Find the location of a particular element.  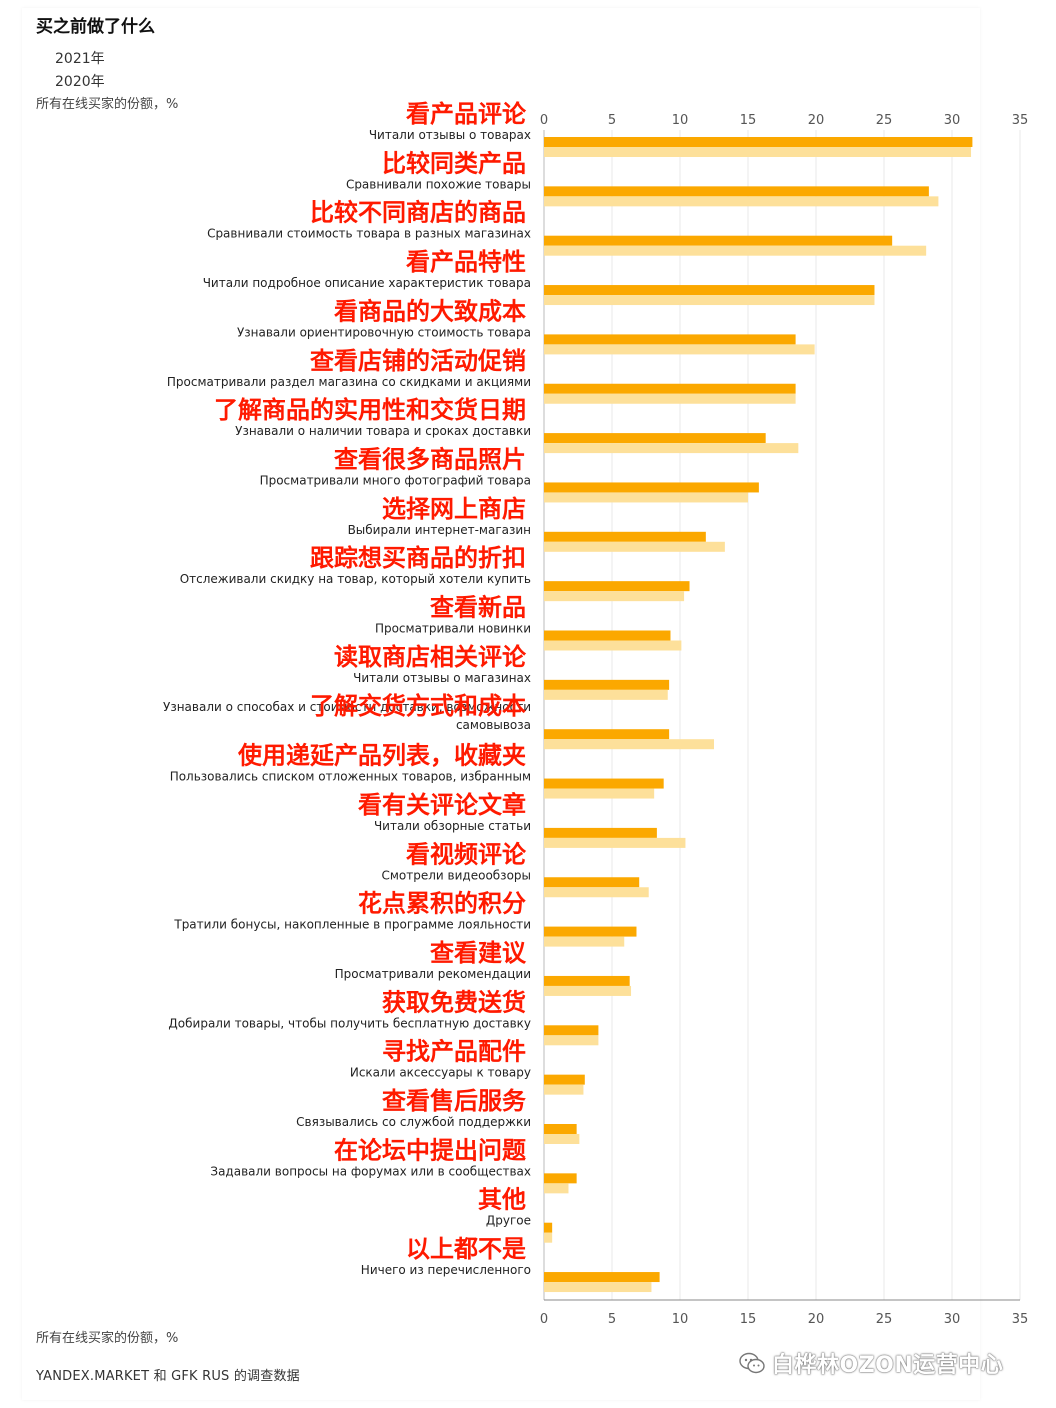

annotation-label-4: 看商品的大致成本 is located at coordinates (430, 311).